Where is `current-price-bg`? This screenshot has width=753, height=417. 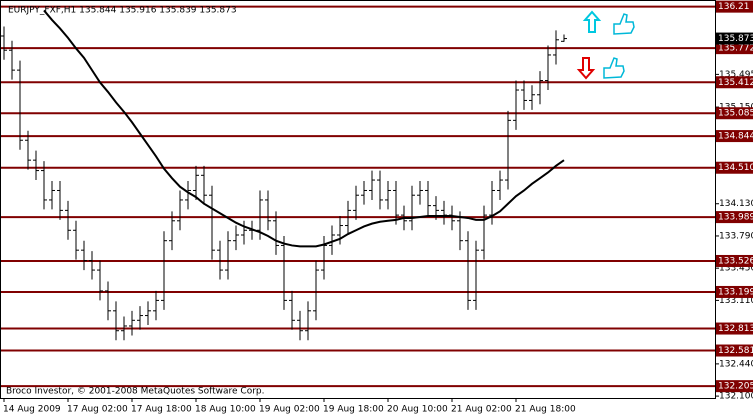
current-price-bg is located at coordinates (734, 38).